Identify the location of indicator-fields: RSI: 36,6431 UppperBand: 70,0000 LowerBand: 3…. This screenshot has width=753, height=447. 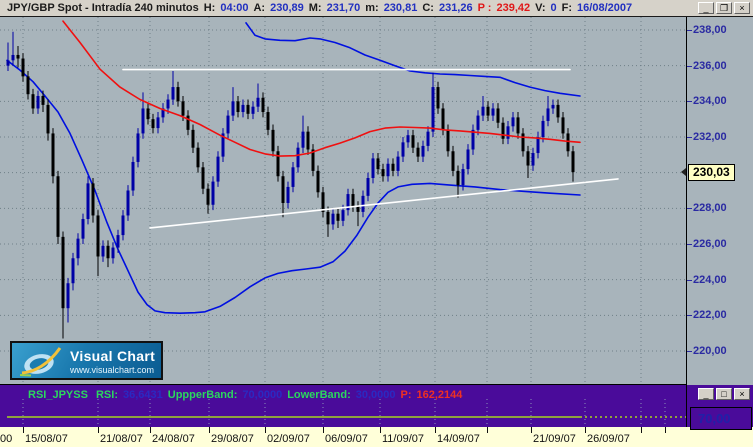
(281, 395).